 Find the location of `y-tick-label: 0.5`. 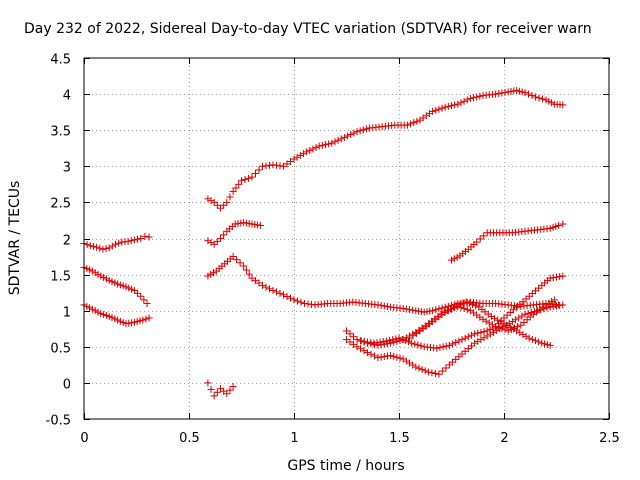

y-tick-label: 0.5 is located at coordinates (60, 349).